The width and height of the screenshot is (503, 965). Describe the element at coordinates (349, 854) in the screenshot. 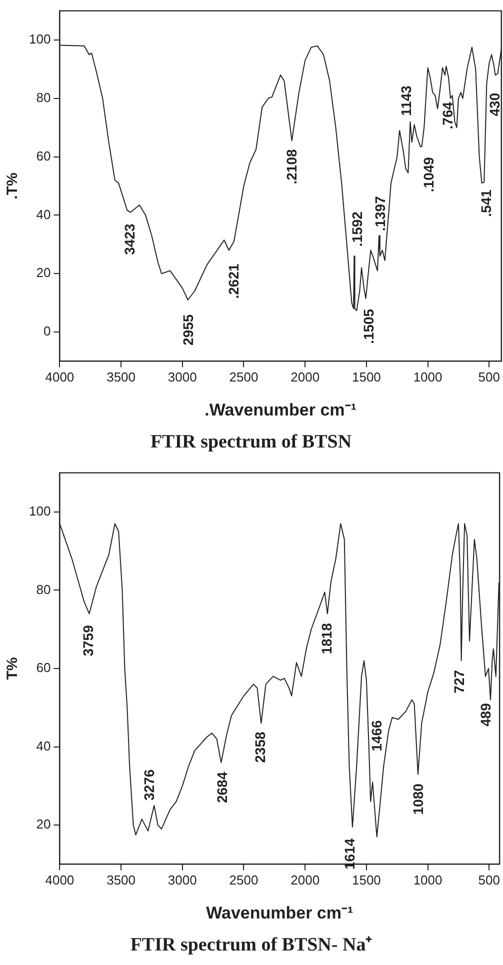

I see `annotation: 1614` at that location.